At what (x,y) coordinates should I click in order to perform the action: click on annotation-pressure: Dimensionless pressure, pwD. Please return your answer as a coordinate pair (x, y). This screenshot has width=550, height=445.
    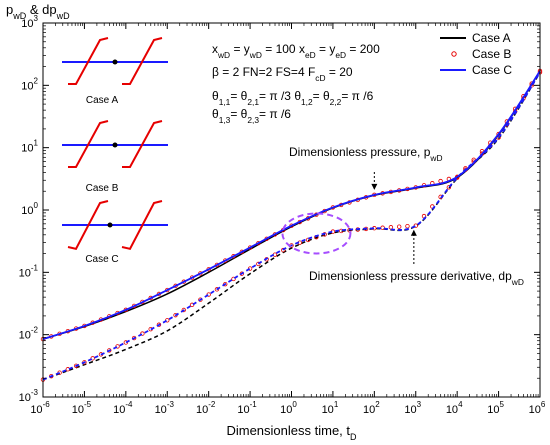
    Looking at the image, I should click on (366, 154).